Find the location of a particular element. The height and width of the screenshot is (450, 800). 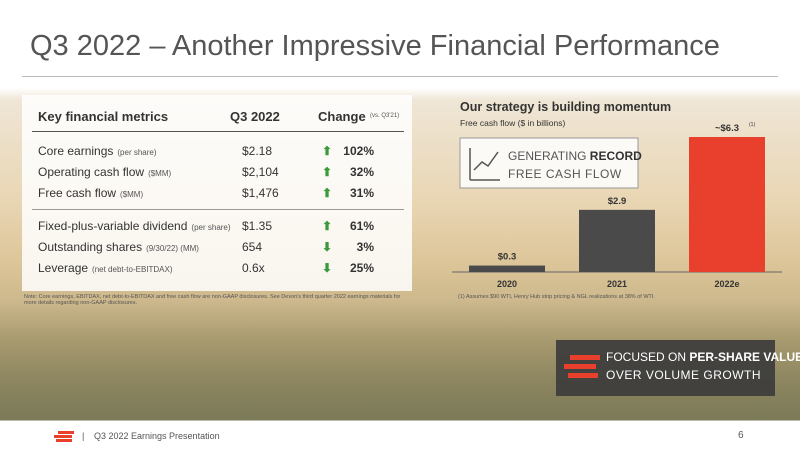

table-header: Q3 2022 is located at coordinates (255, 116).